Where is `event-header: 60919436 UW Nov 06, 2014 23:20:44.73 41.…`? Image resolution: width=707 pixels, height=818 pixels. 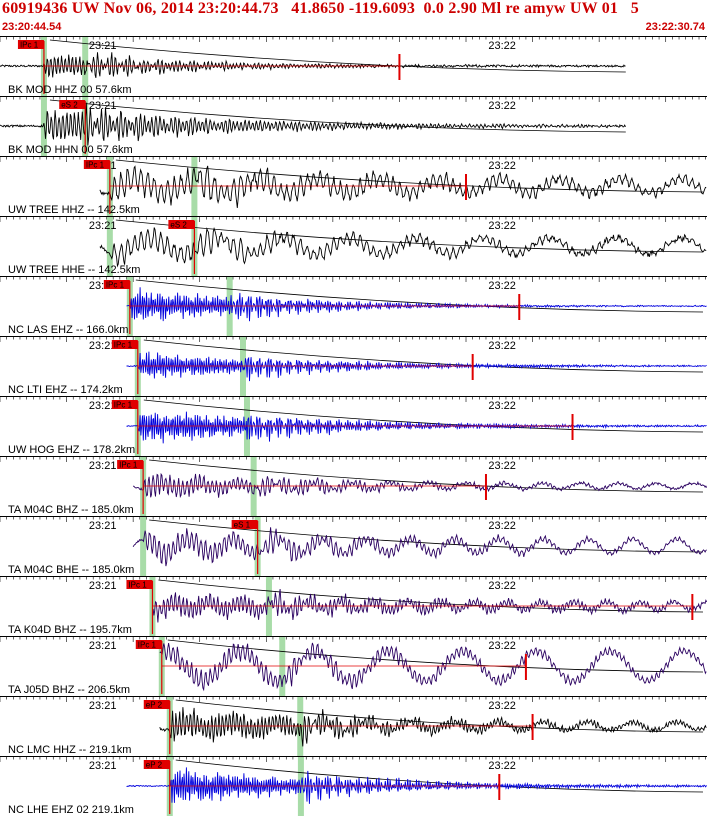
event-header: 60919436 UW Nov 06, 2014 23:20:44.73 41.… is located at coordinates (353, 18).